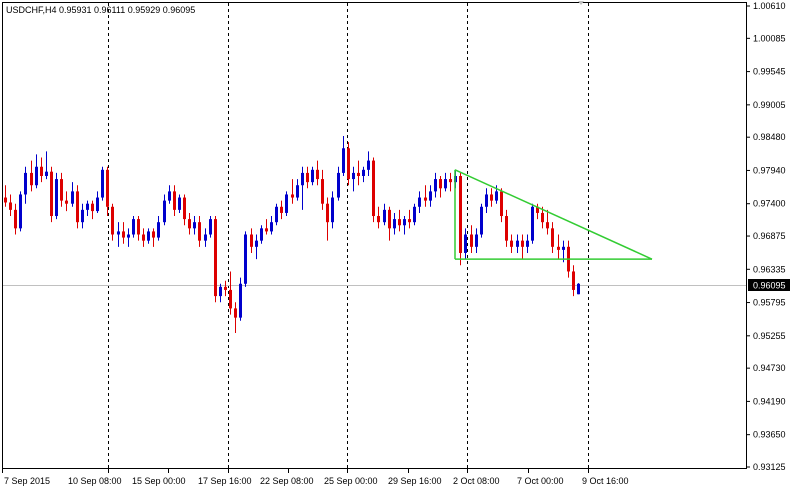  What do you see at coordinates (159, 481) in the screenshot?
I see `time-tick-label: 15 Sep 00:00` at bounding box center [159, 481].